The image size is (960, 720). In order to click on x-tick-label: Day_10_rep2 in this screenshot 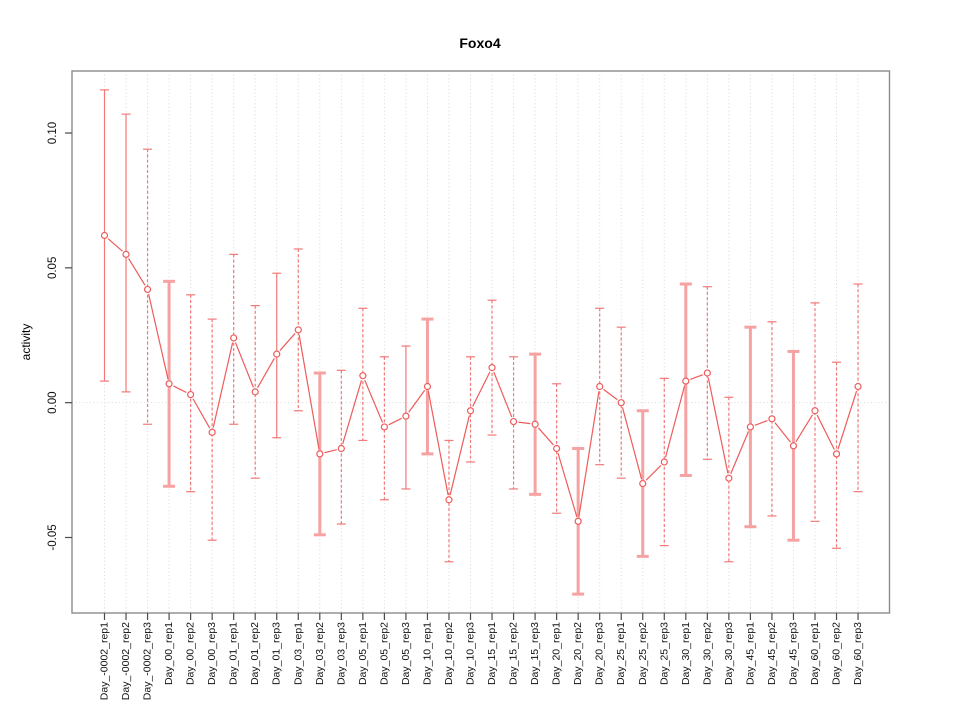, I will do `click(449, 653)`.